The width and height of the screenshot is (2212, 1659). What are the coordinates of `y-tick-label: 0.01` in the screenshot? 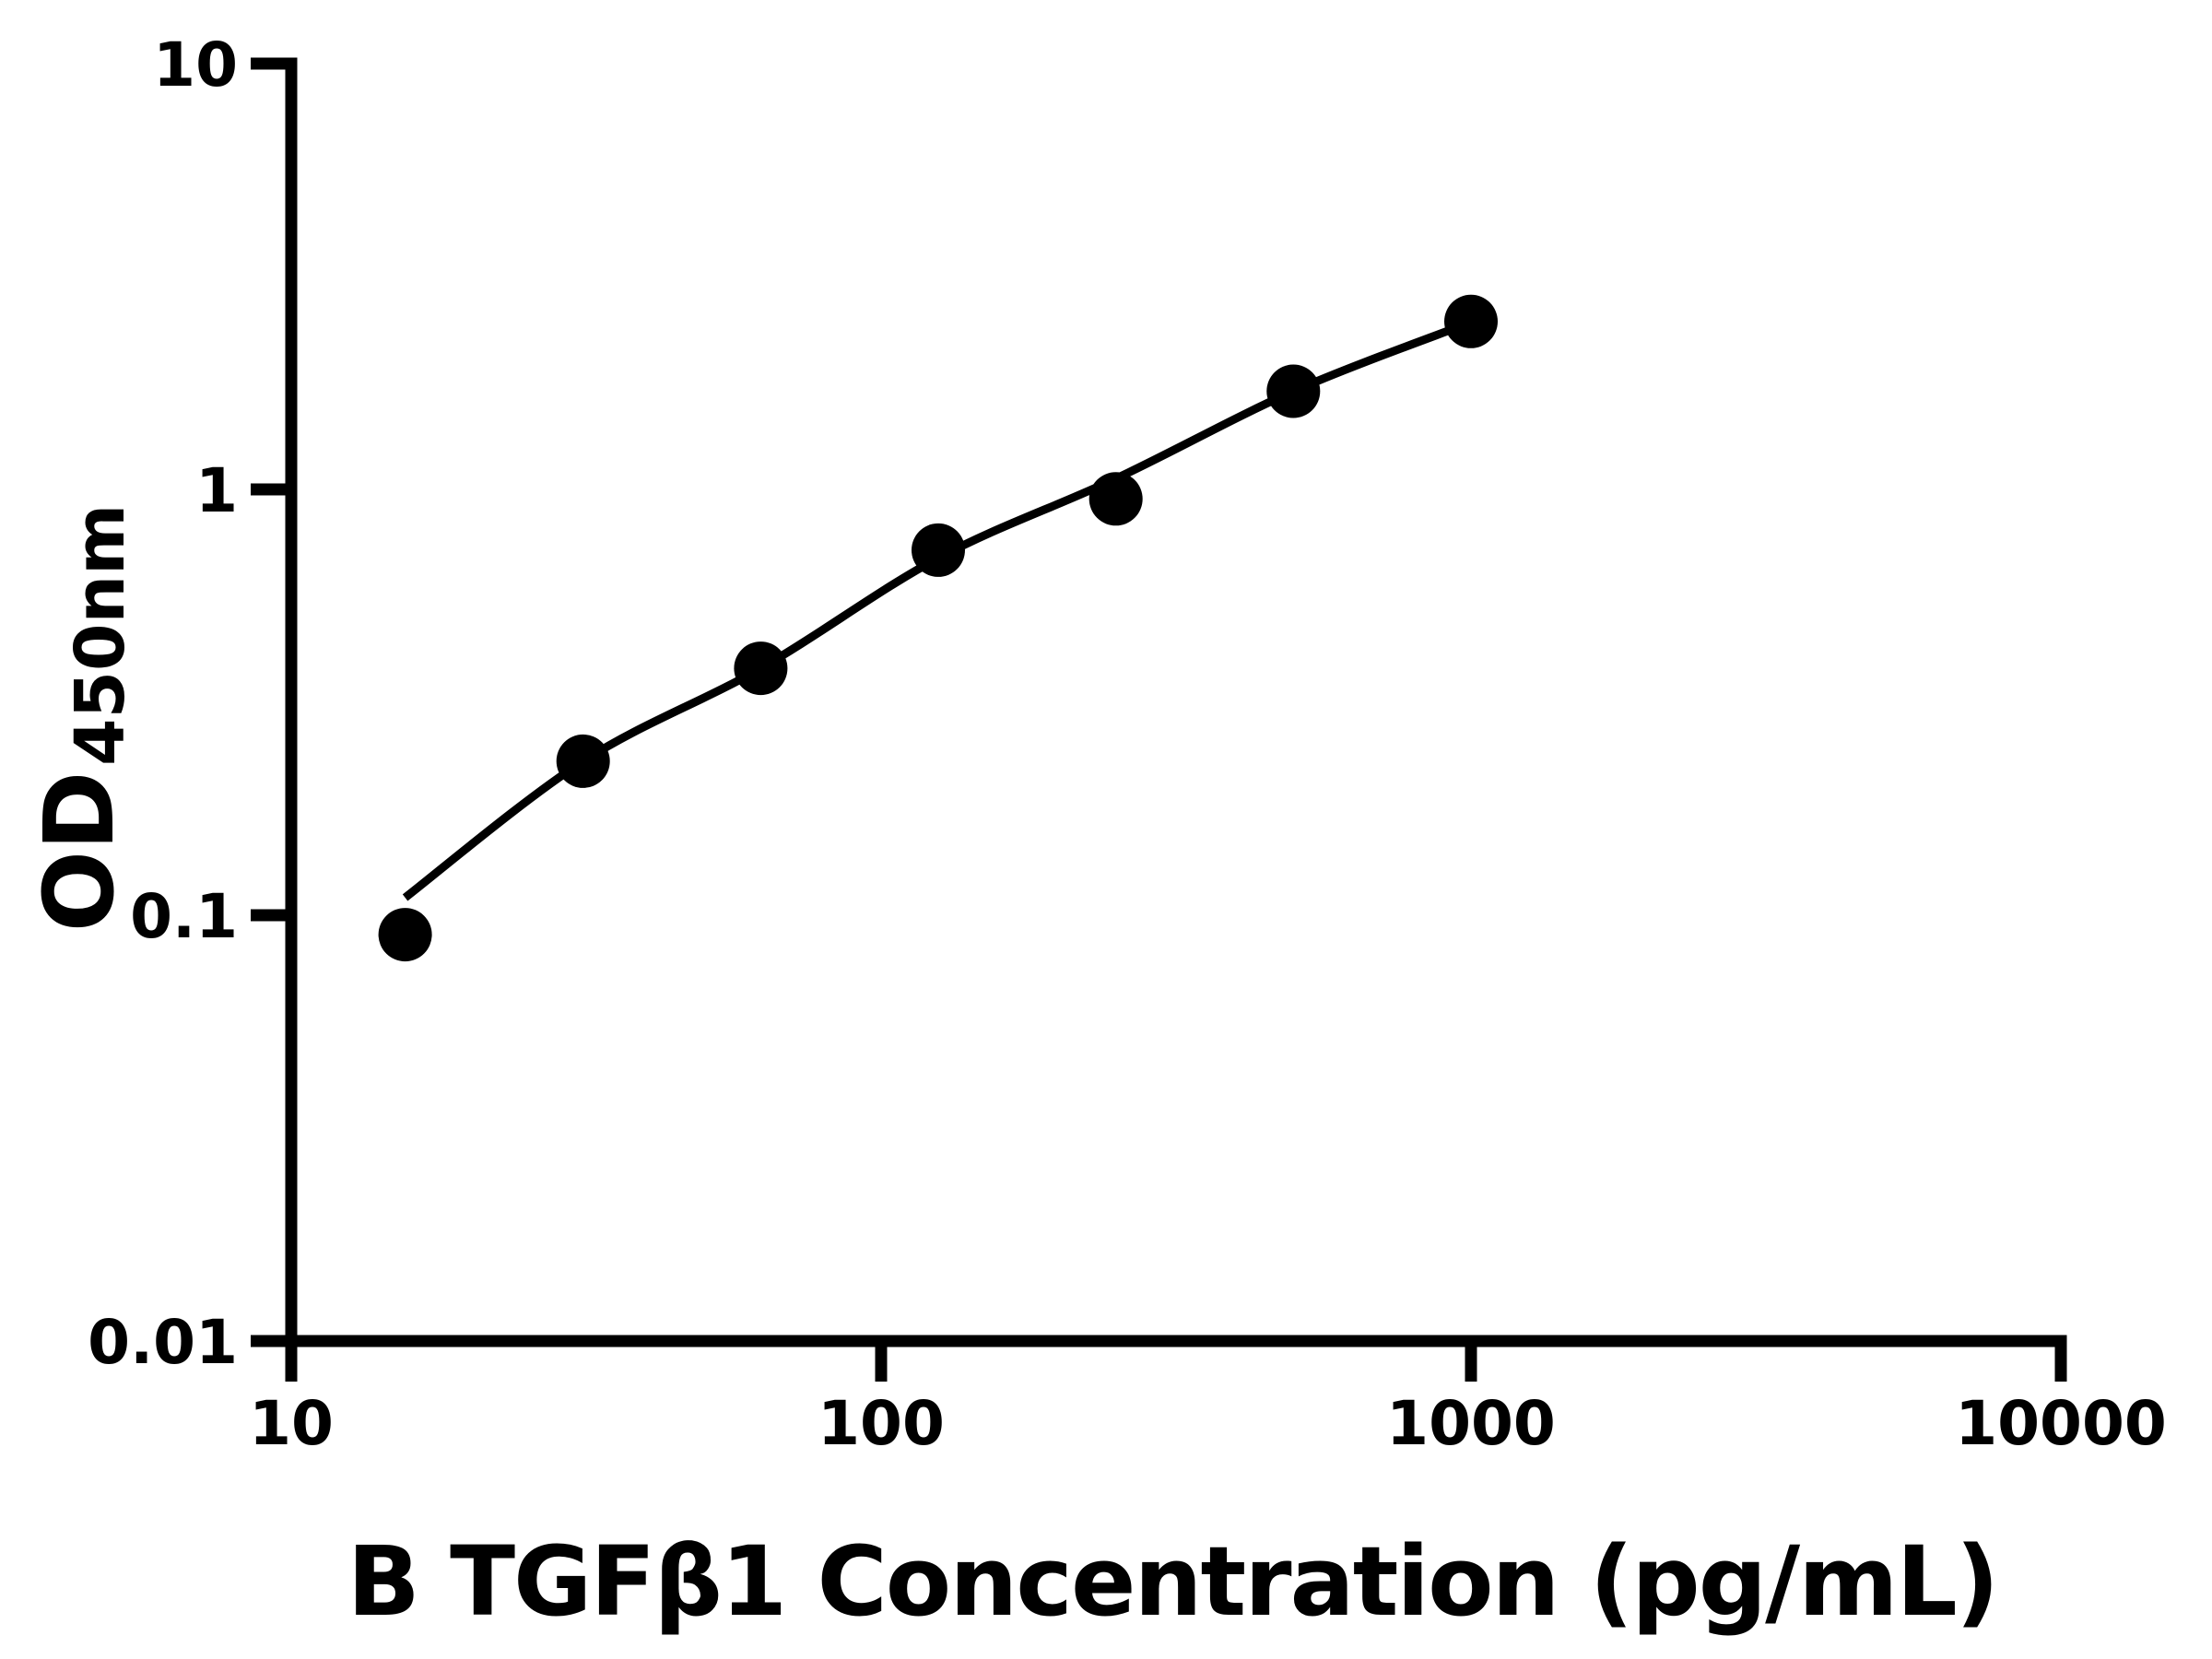 It's located at (163, 1342).